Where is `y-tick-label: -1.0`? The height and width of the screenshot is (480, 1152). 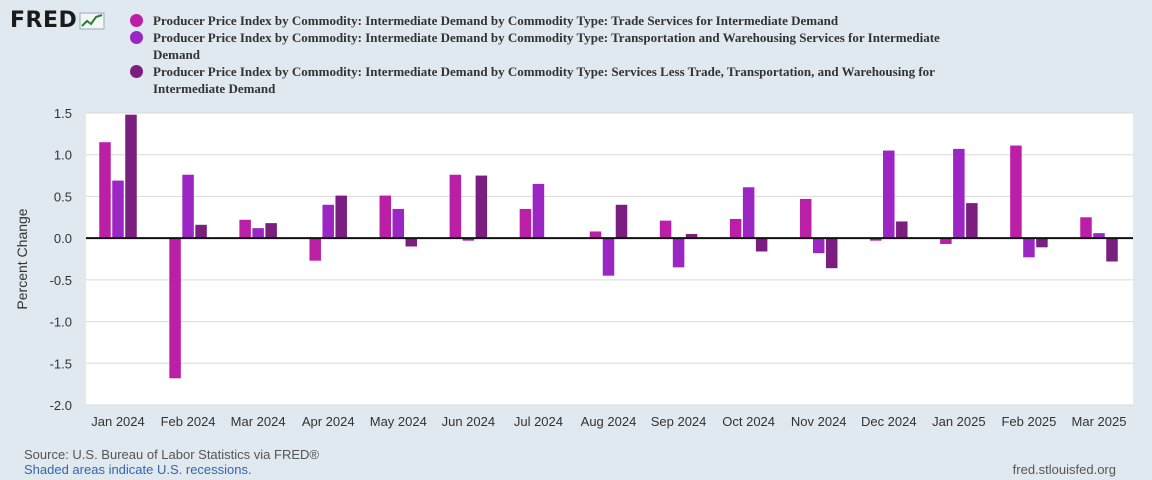
y-tick-label: -1.0 is located at coordinates (61, 322).